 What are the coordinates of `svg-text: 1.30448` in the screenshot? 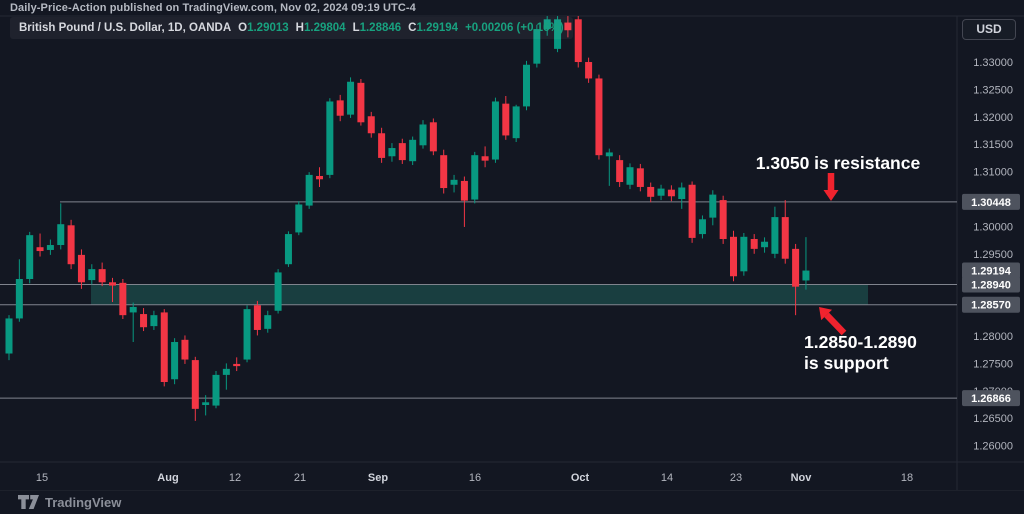 It's located at (991, 203).